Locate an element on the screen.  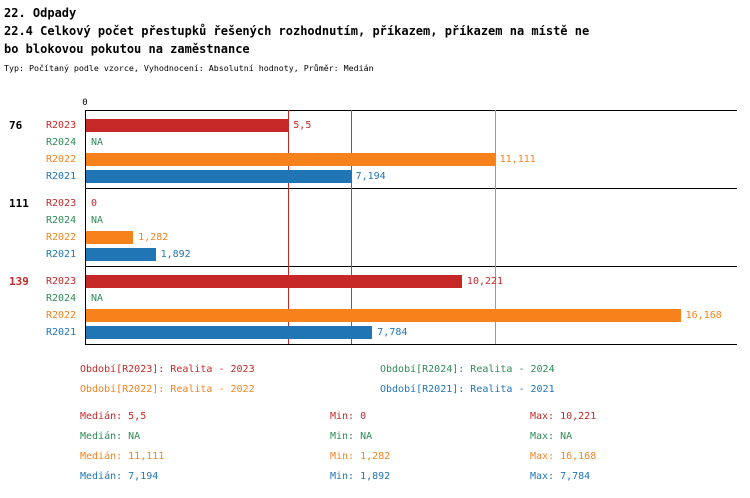
value-label: 1,282 is located at coordinates (153, 237).